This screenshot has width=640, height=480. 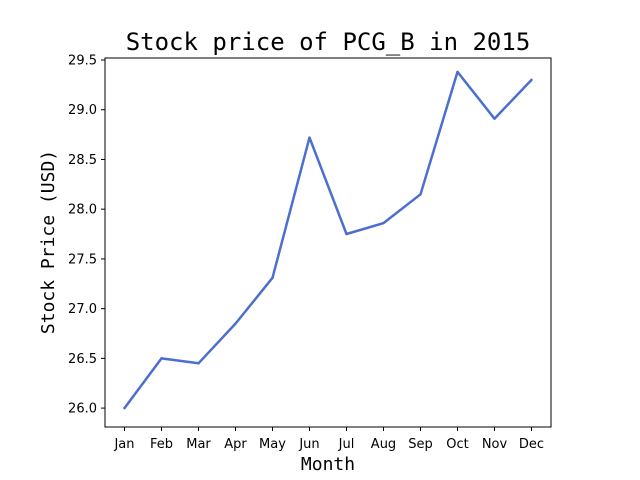 What do you see at coordinates (308, 444) in the screenshot?
I see `x-tick-label: Jun` at bounding box center [308, 444].